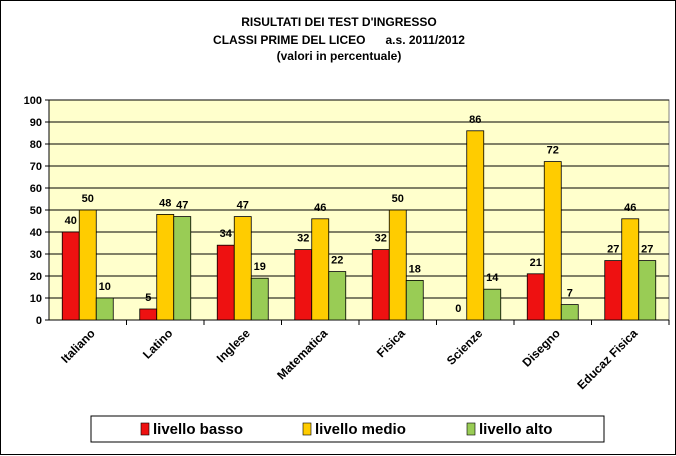 This screenshot has height=456, width=676. What do you see at coordinates (36, 233) in the screenshot?
I see `y-tick-label-40: 40` at bounding box center [36, 233].